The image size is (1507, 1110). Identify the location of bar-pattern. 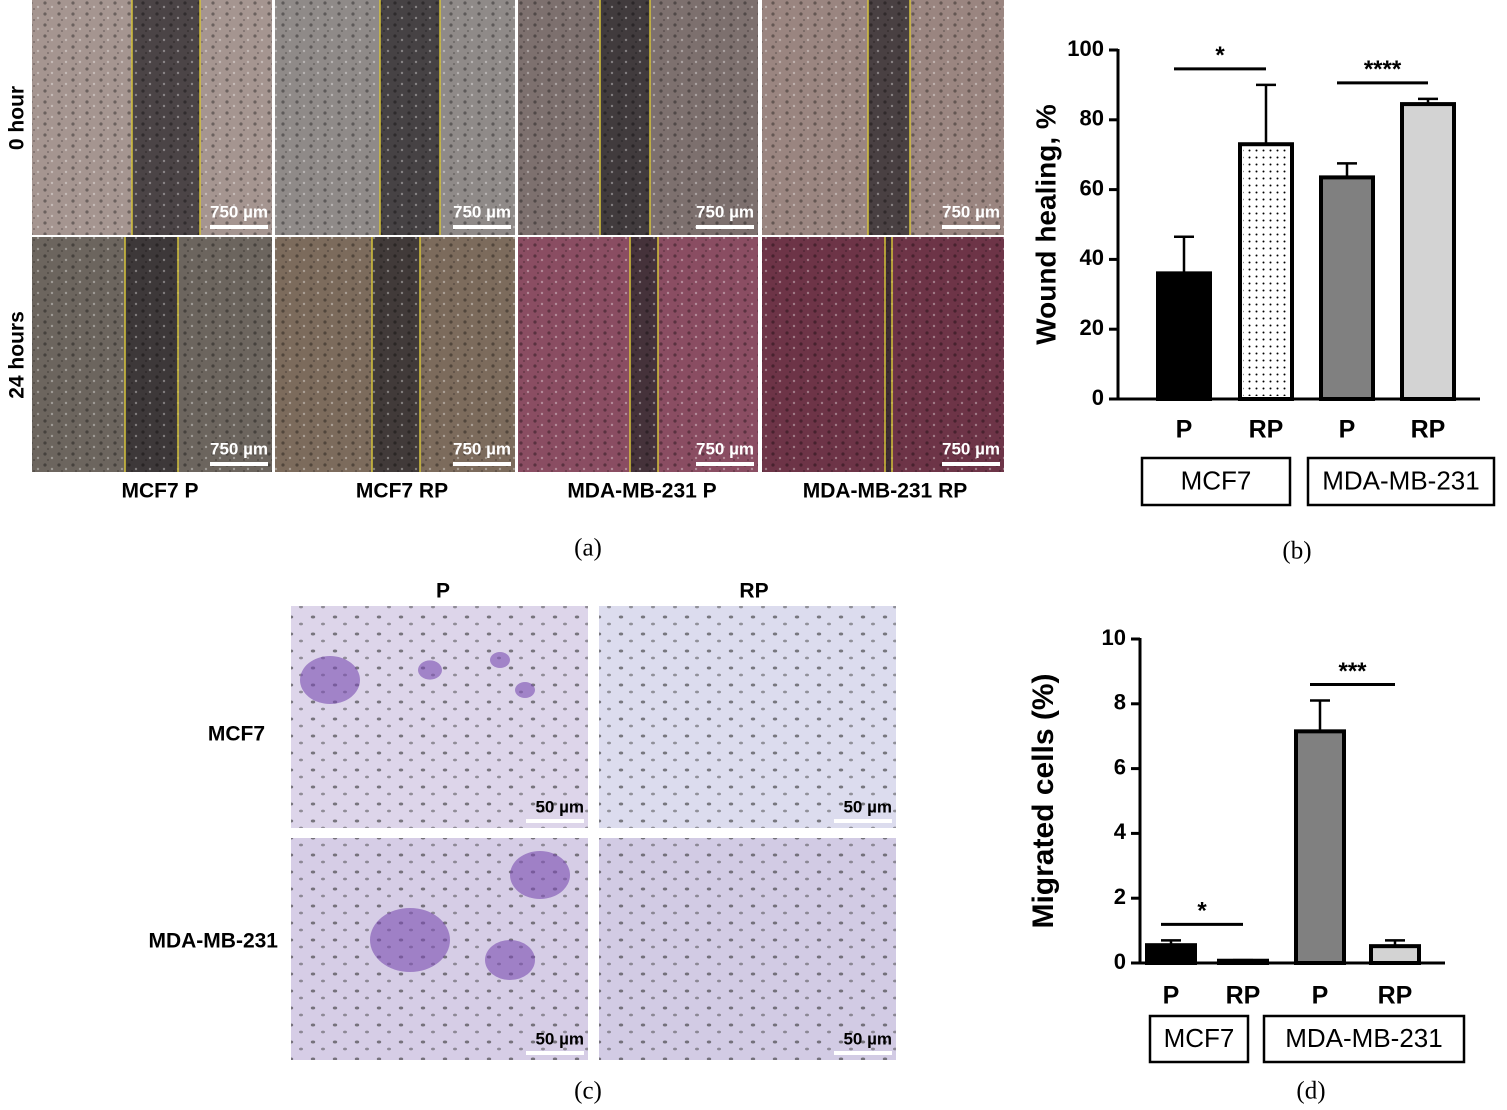
(1266, 271).